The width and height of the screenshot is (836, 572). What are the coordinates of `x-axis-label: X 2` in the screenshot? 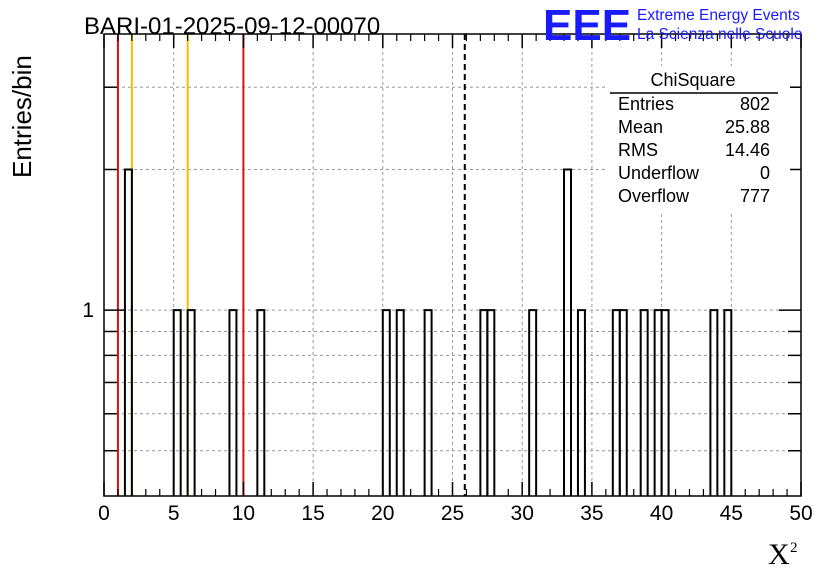 It's located at (783, 554).